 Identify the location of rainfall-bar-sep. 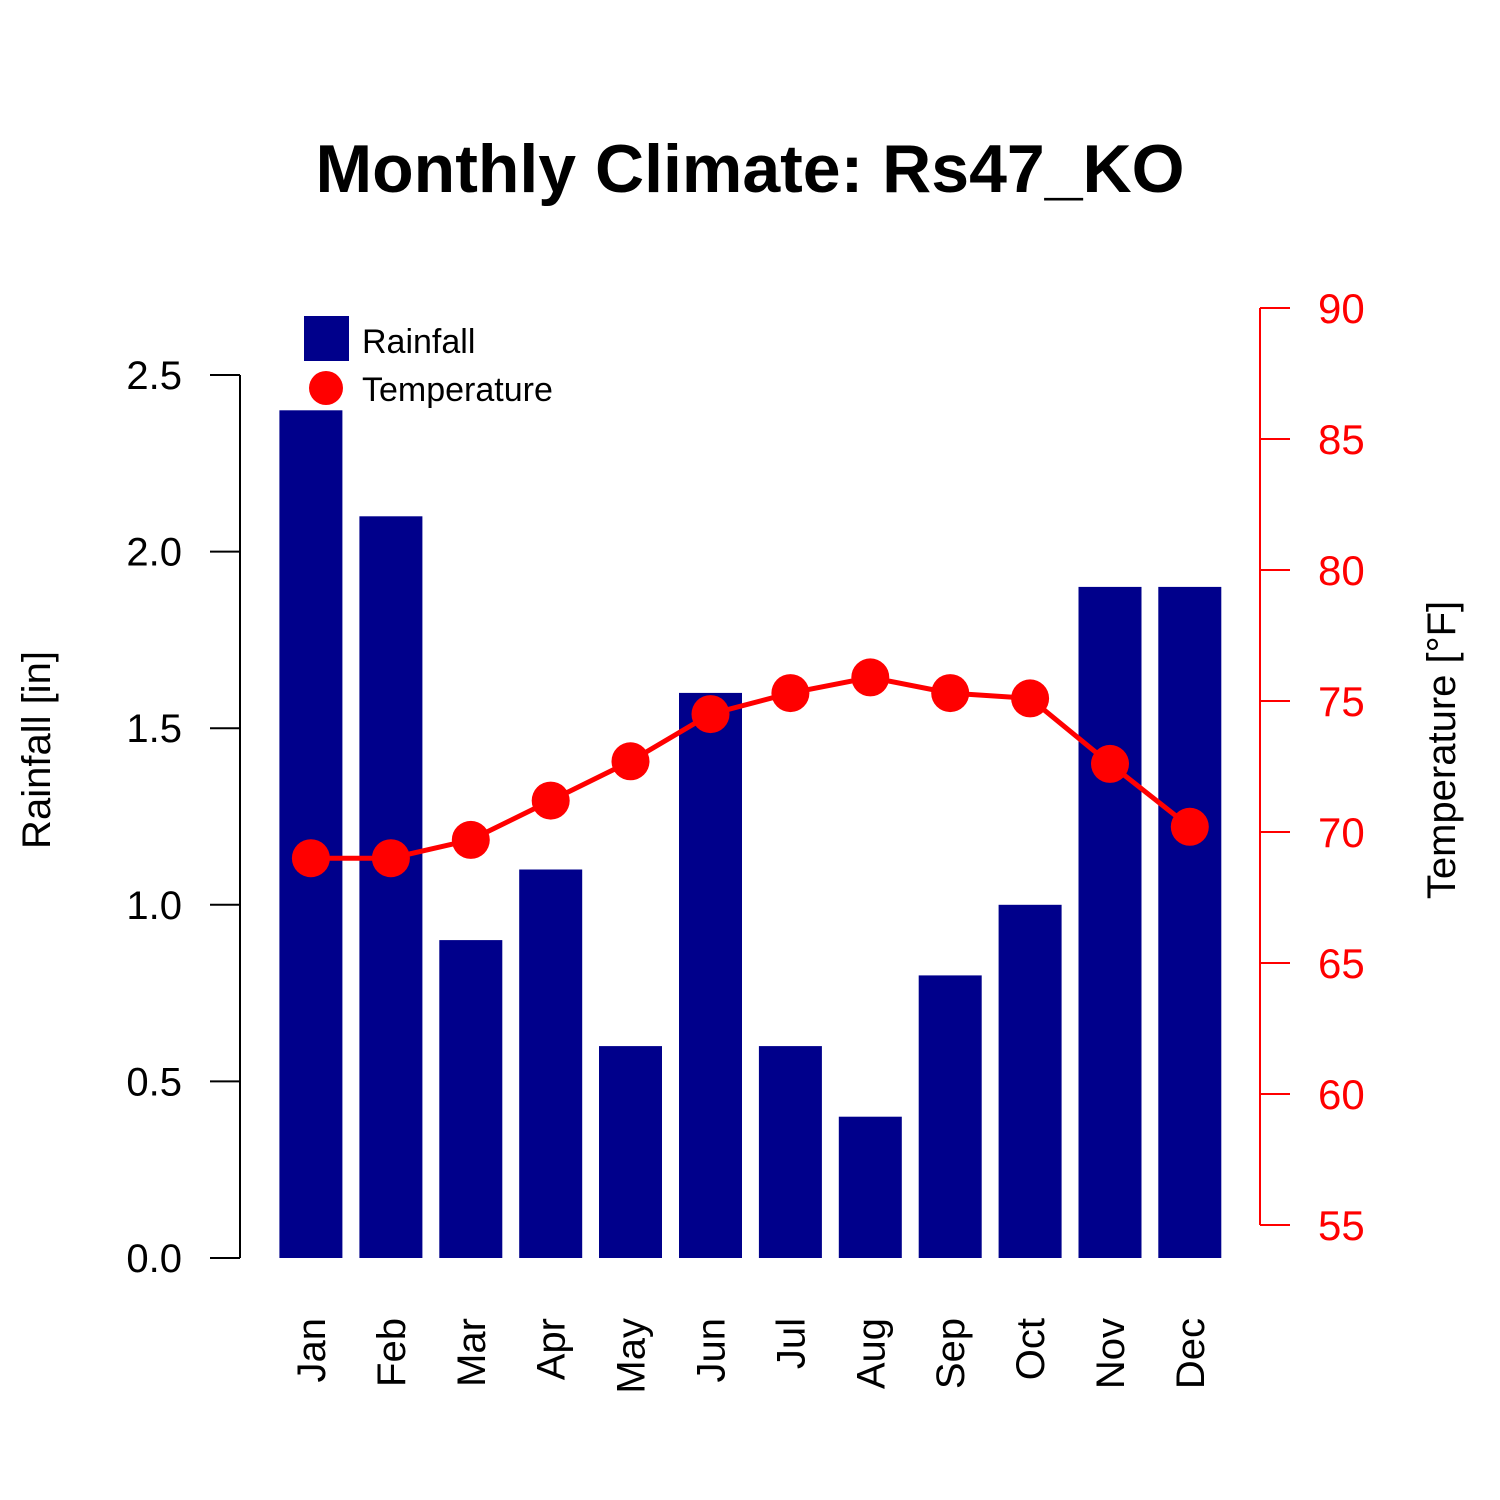
(950, 1116).